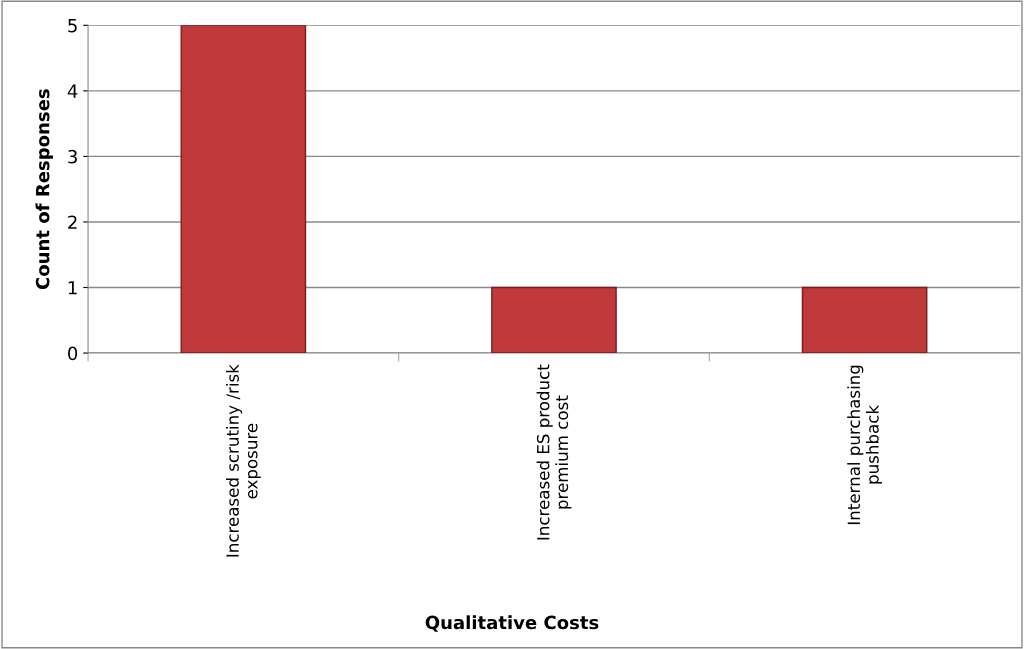 This screenshot has height=649, width=1024. I want to click on y-tick-label: 5, so click(72, 26).